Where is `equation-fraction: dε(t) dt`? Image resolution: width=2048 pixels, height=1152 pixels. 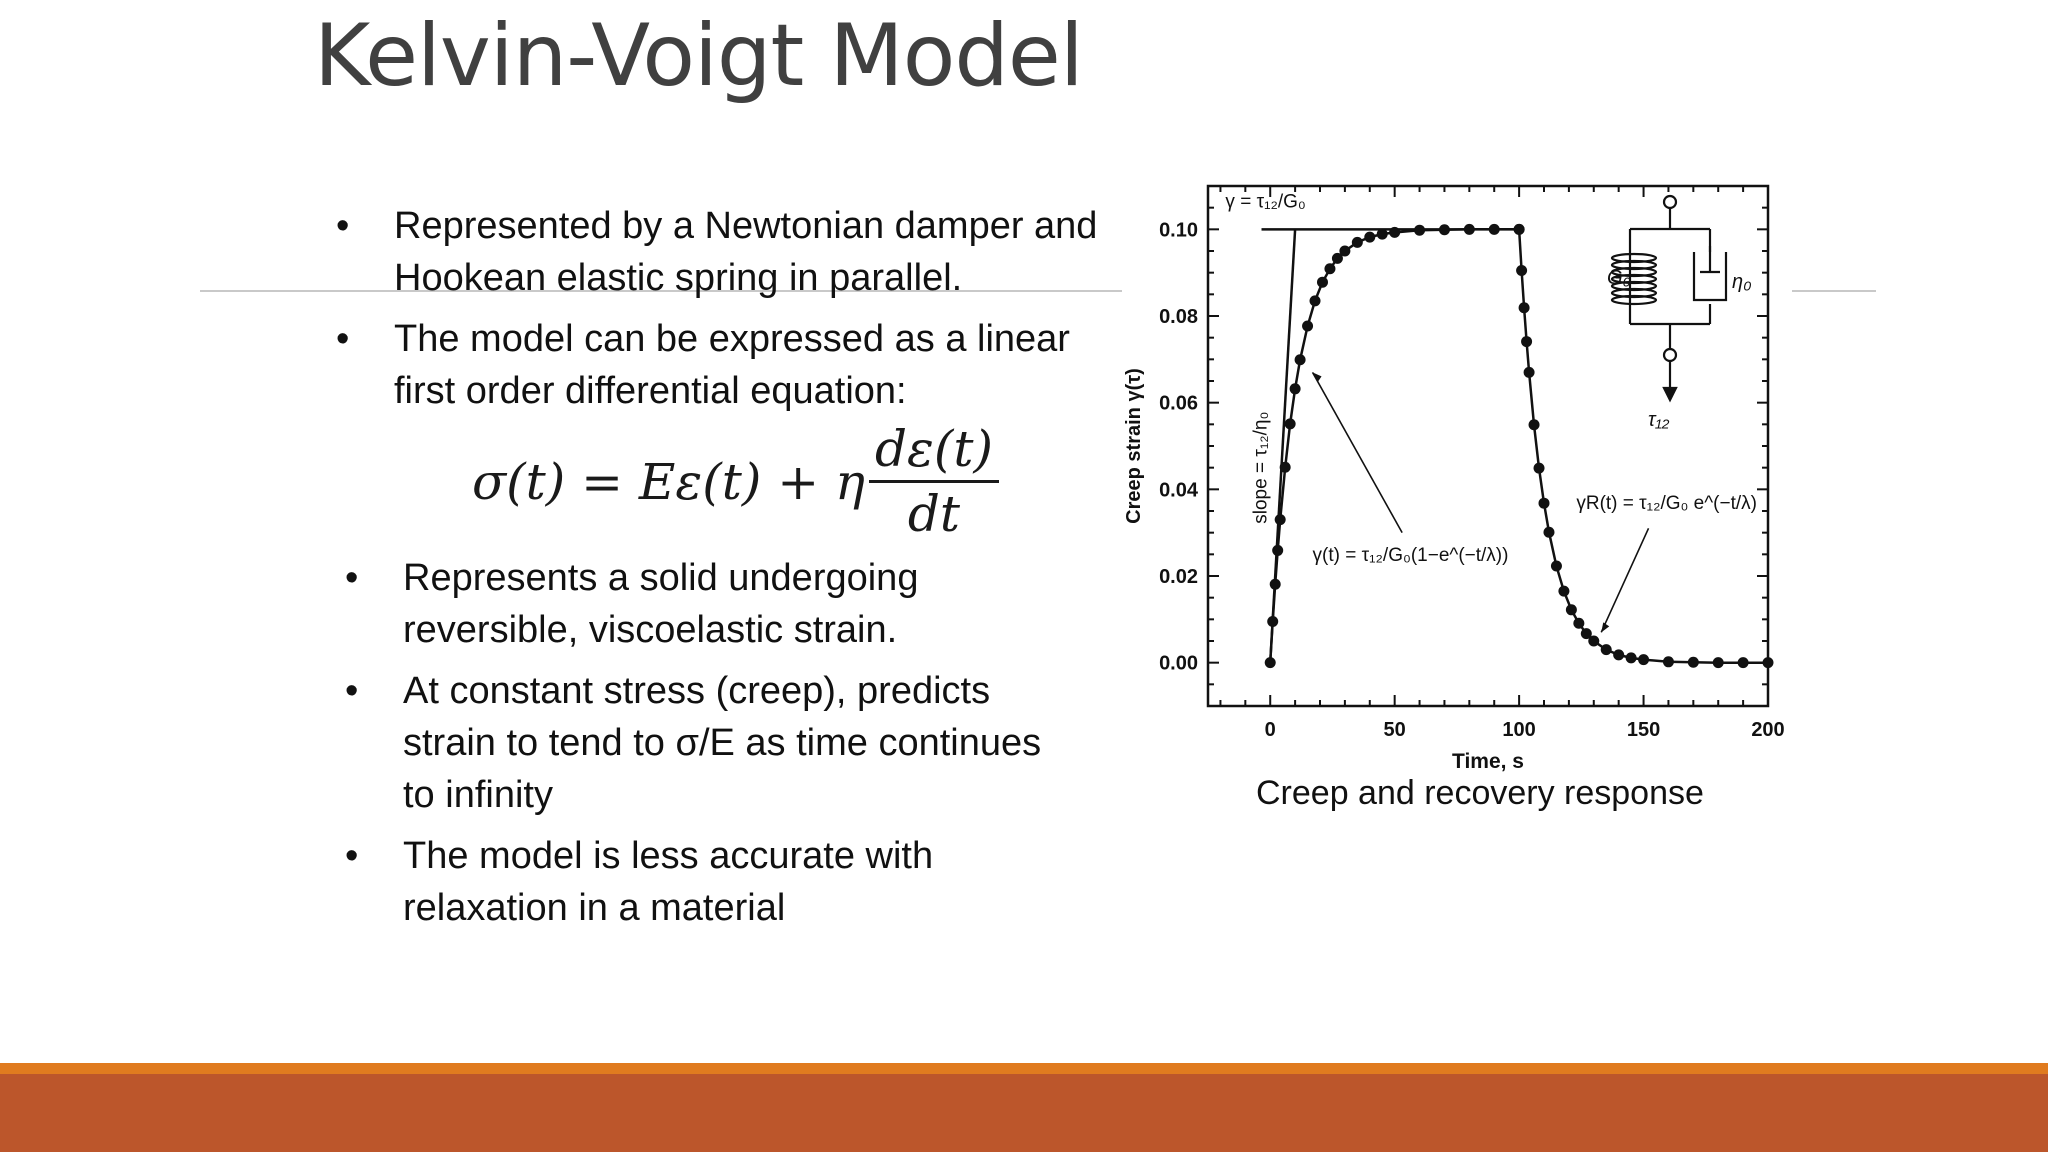 equation-fraction: dε(t) dt is located at coordinates (934, 481).